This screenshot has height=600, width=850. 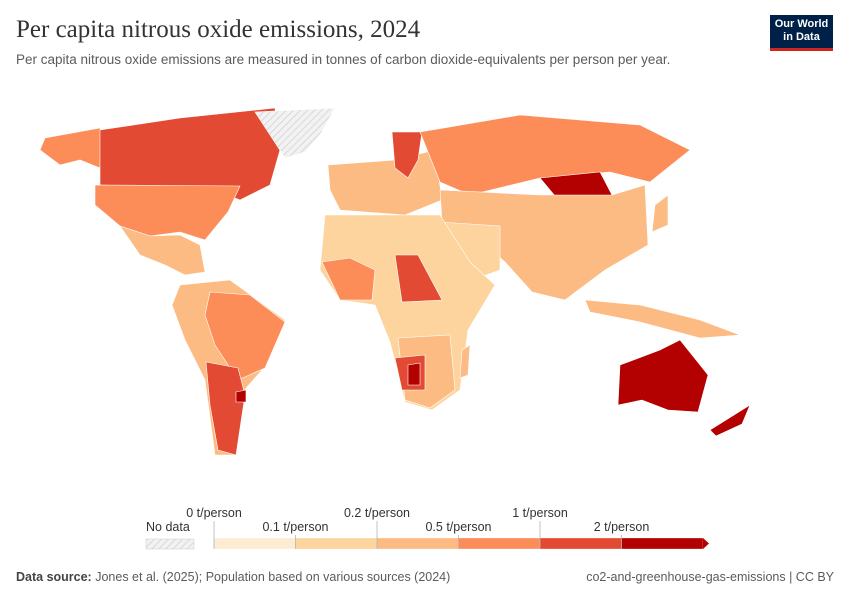 What do you see at coordinates (170, 544) in the screenshot?
I see `legend-no-data-swatch` at bounding box center [170, 544].